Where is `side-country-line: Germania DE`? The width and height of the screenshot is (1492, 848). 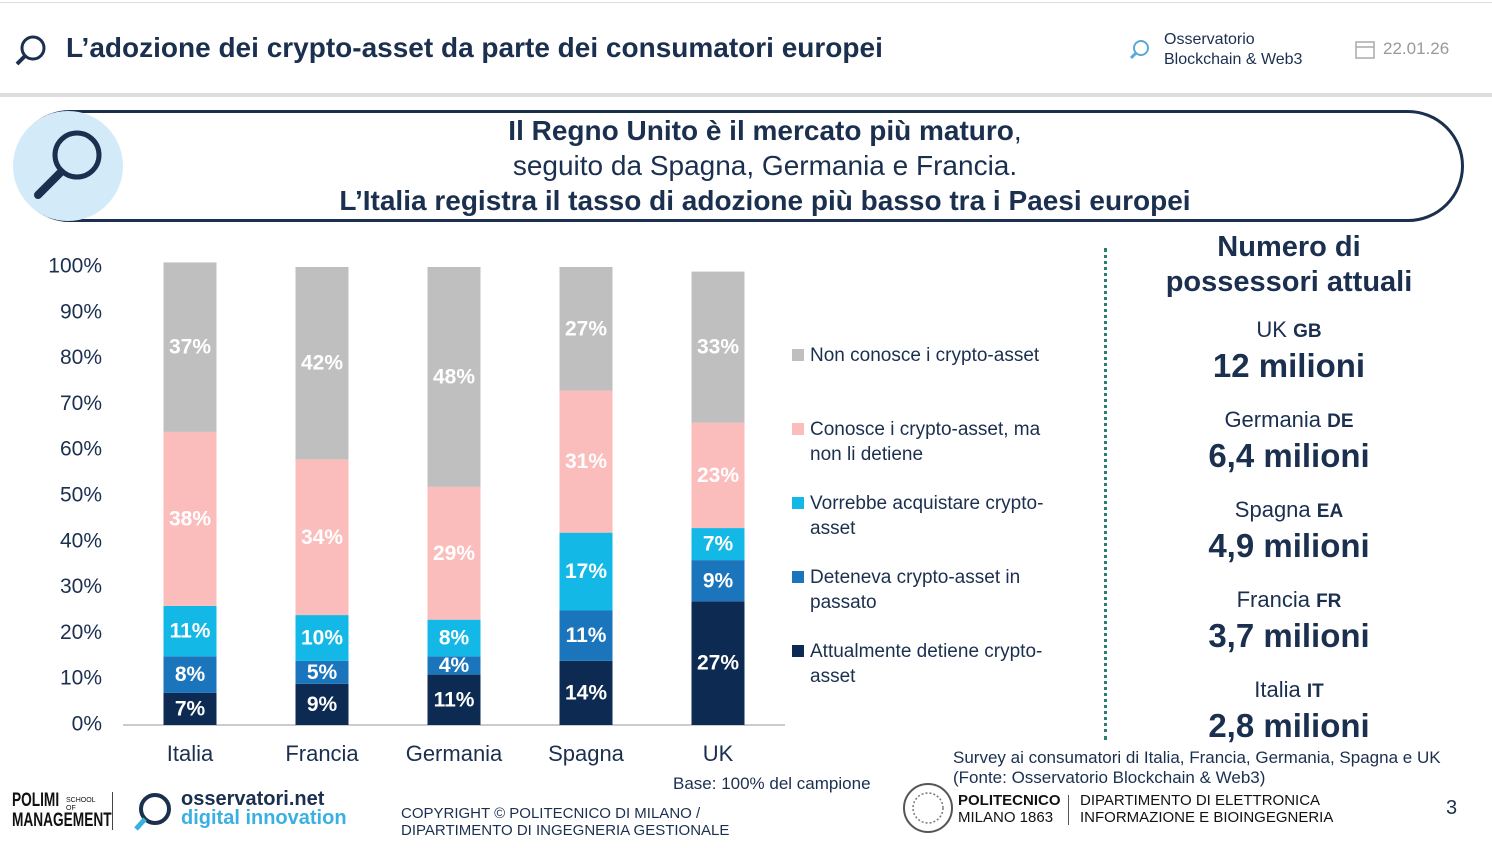 side-country-line: Germania DE is located at coordinates (1289, 421).